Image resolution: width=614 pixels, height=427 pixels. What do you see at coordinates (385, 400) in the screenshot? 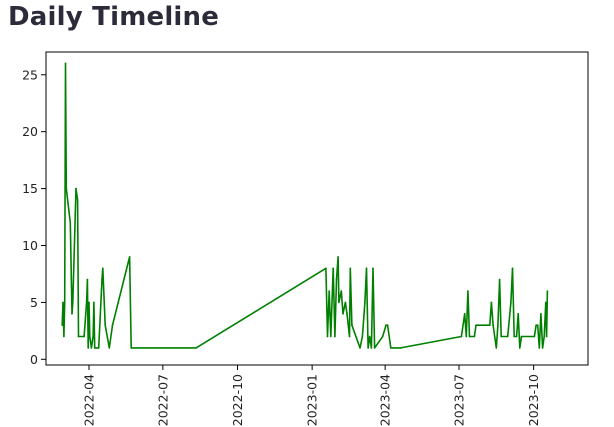
I see `x-tick-label: 2023-04` at bounding box center [385, 400].